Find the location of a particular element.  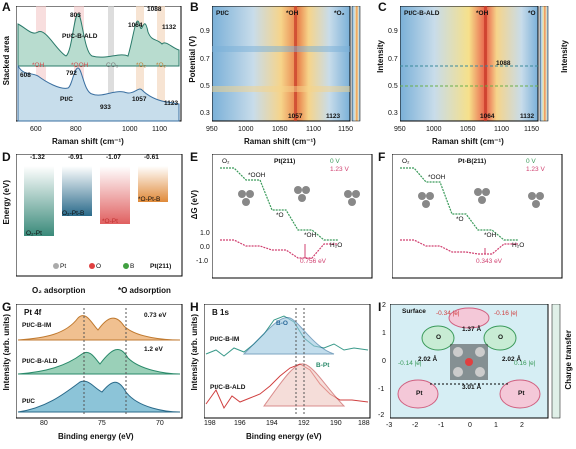

g-title: Pt 4f is located at coordinates (33, 312).